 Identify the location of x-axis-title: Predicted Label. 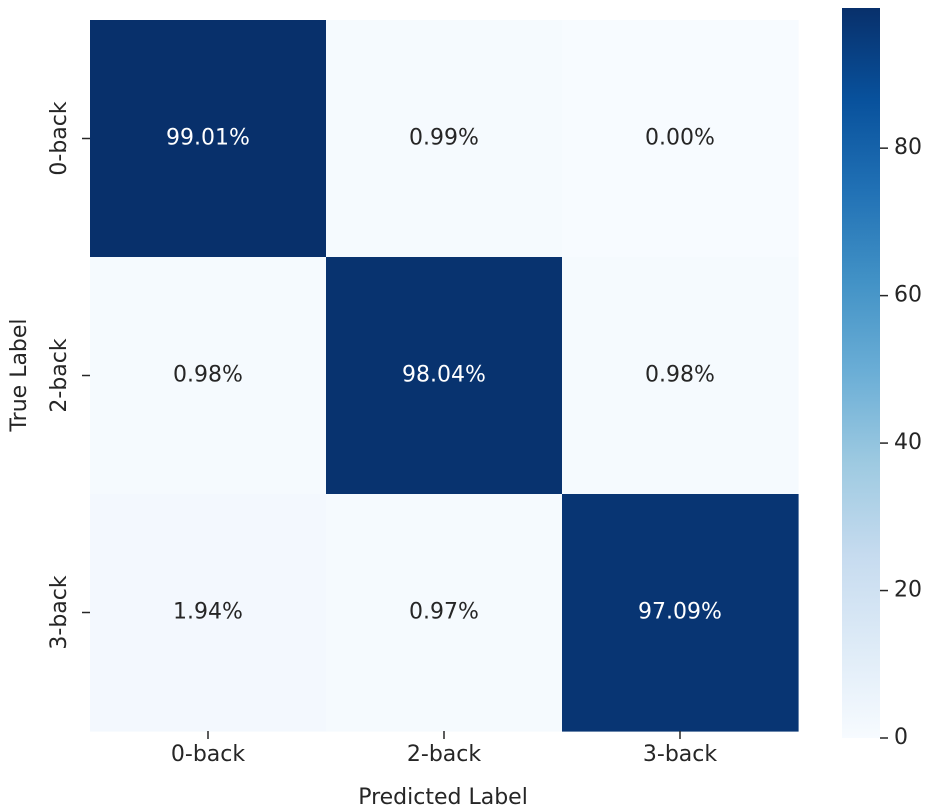
(443, 797).